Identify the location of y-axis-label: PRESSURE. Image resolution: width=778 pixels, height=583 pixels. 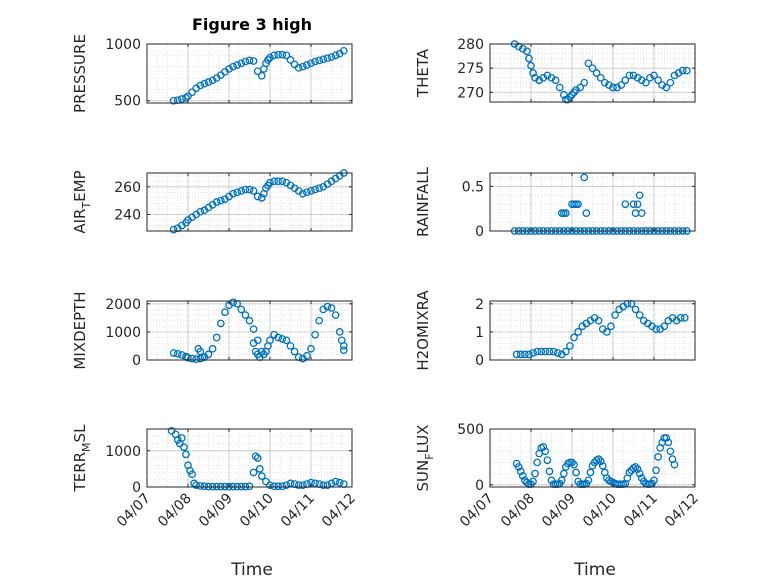
(80, 73).